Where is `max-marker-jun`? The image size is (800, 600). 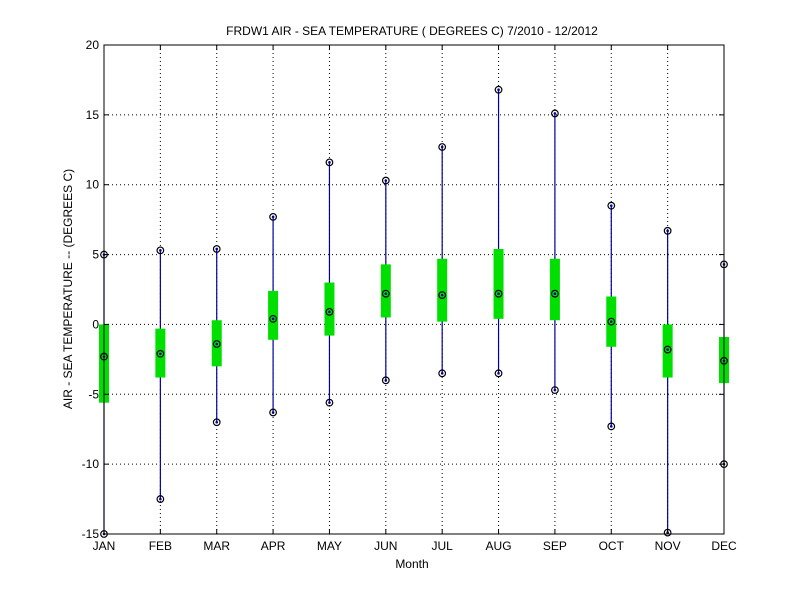 max-marker-jun is located at coordinates (385, 180).